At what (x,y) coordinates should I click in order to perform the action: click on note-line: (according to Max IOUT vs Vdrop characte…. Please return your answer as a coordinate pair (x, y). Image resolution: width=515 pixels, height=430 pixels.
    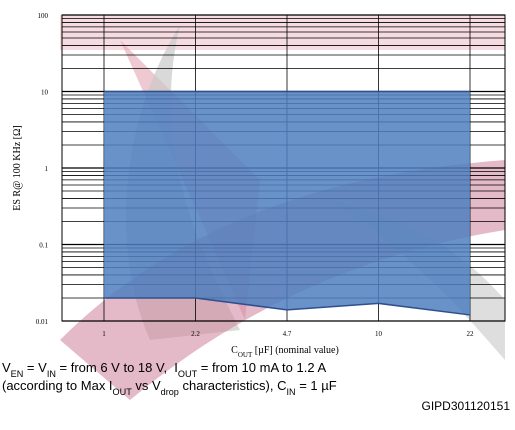
    Looking at the image, I should click on (169, 387).